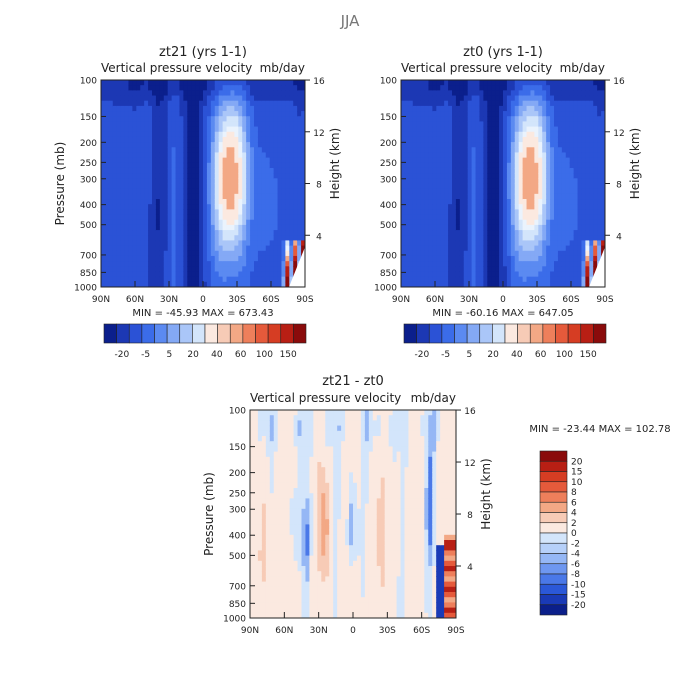 The height and width of the screenshot is (700, 700). What do you see at coordinates (169, 355) in the screenshot?
I see `colorbar-label: 5` at bounding box center [169, 355].